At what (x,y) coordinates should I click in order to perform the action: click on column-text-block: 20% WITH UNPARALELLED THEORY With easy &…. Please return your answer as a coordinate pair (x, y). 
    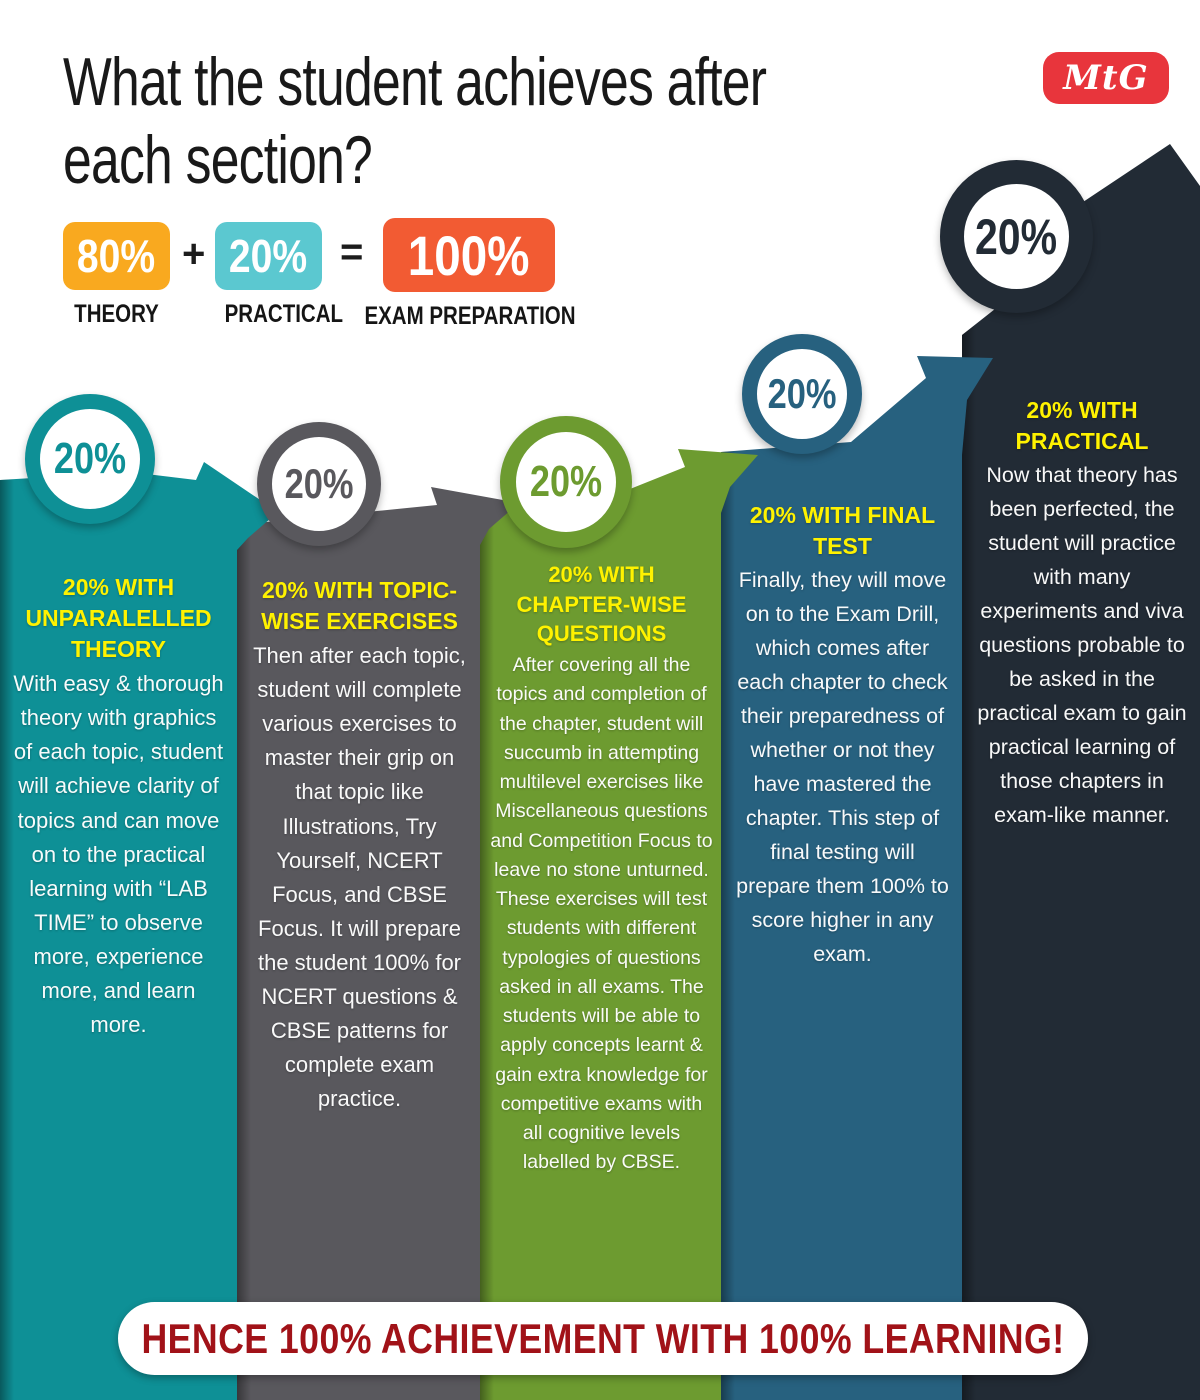
    Looking at the image, I should click on (118, 807).